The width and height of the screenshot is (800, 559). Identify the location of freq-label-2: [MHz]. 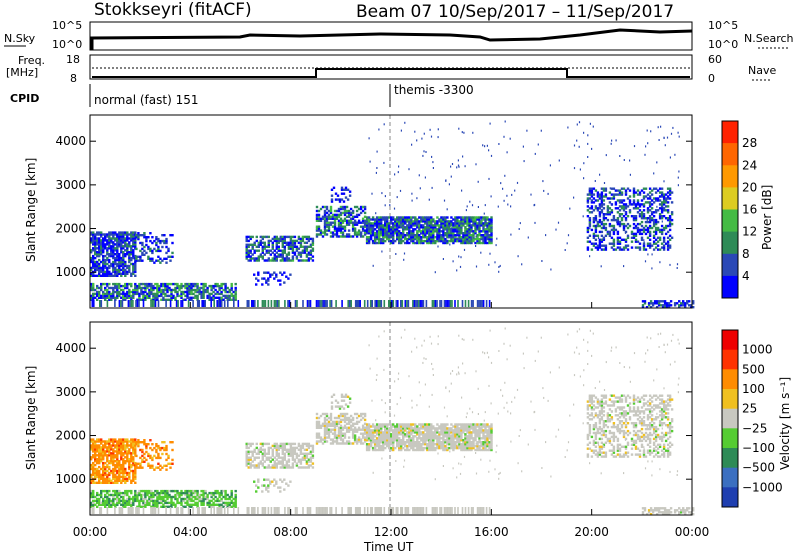
(22, 72).